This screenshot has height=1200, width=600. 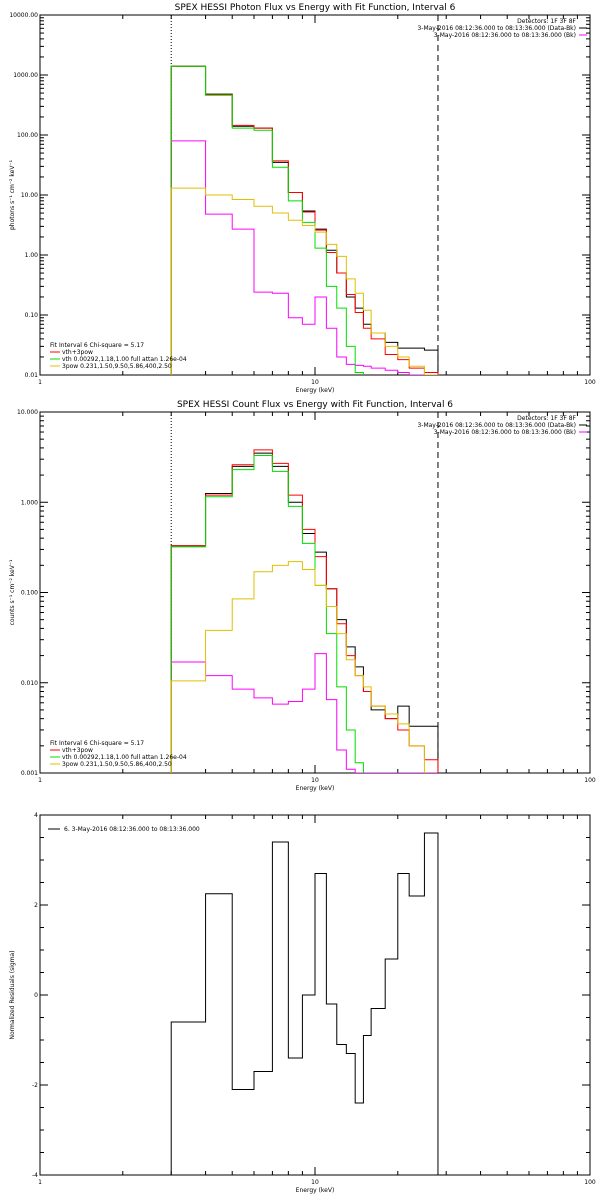 What do you see at coordinates (29, 773) in the screenshot?
I see `y-tick-label: 0.001` at bounding box center [29, 773].